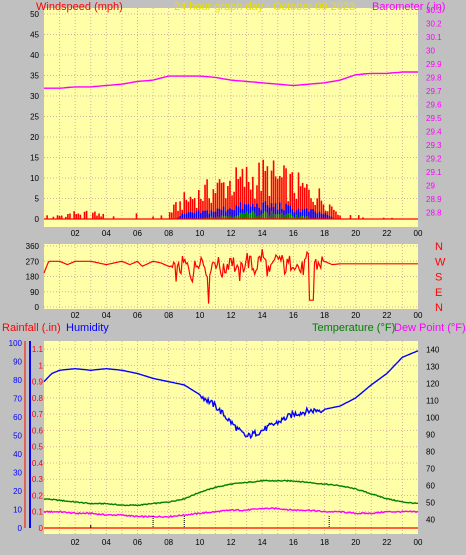 This screenshot has width=466, height=555. What do you see at coordinates (440, 262) in the screenshot?
I see `compass-letter: W` at bounding box center [440, 262].